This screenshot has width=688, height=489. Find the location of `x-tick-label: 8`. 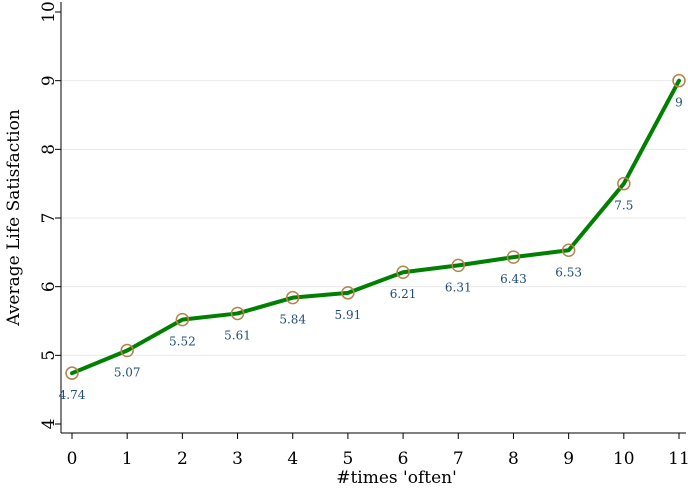

x-tick-label: 8 is located at coordinates (513, 459).